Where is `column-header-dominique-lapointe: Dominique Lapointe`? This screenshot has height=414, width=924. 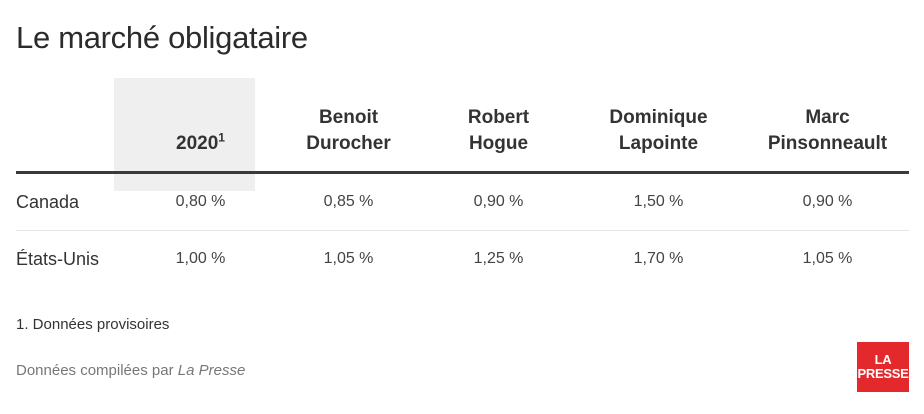
column-header-dominique-lapointe: Dominique Lapointe is located at coordinates (658, 131).